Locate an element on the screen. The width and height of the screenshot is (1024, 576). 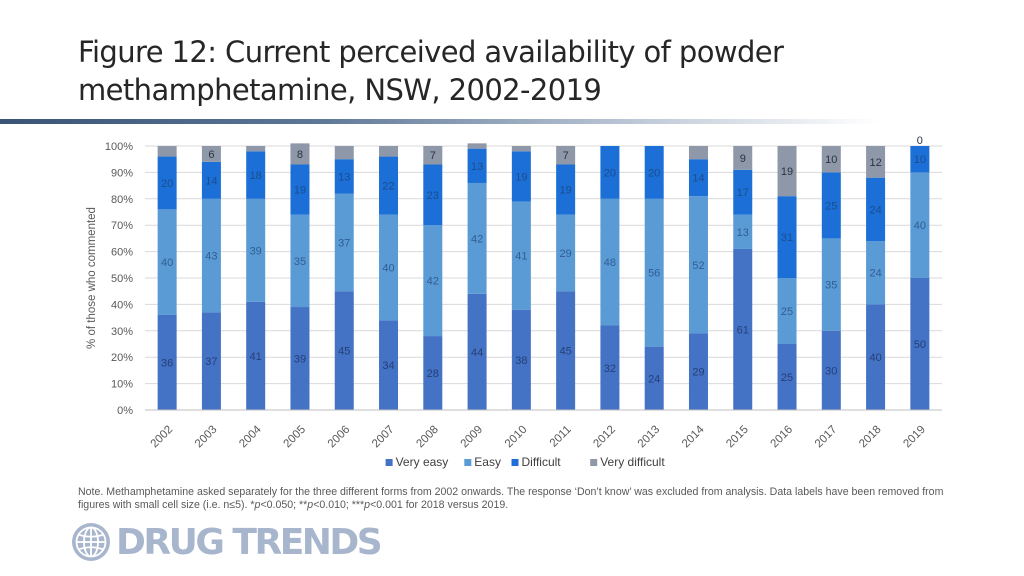
data-label: 0 is located at coordinates (920, 141).